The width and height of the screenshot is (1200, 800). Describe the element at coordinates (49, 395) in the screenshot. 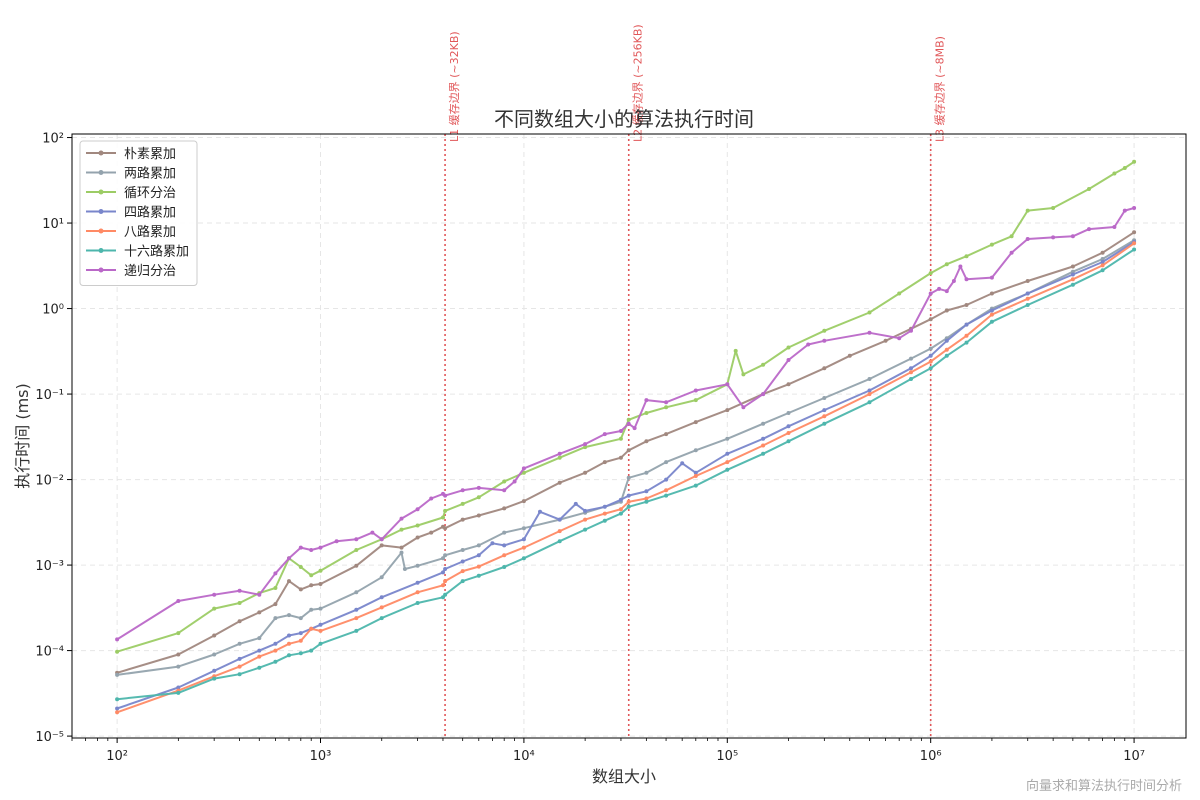

I see `y-tick-label: 10⁻¹` at that location.